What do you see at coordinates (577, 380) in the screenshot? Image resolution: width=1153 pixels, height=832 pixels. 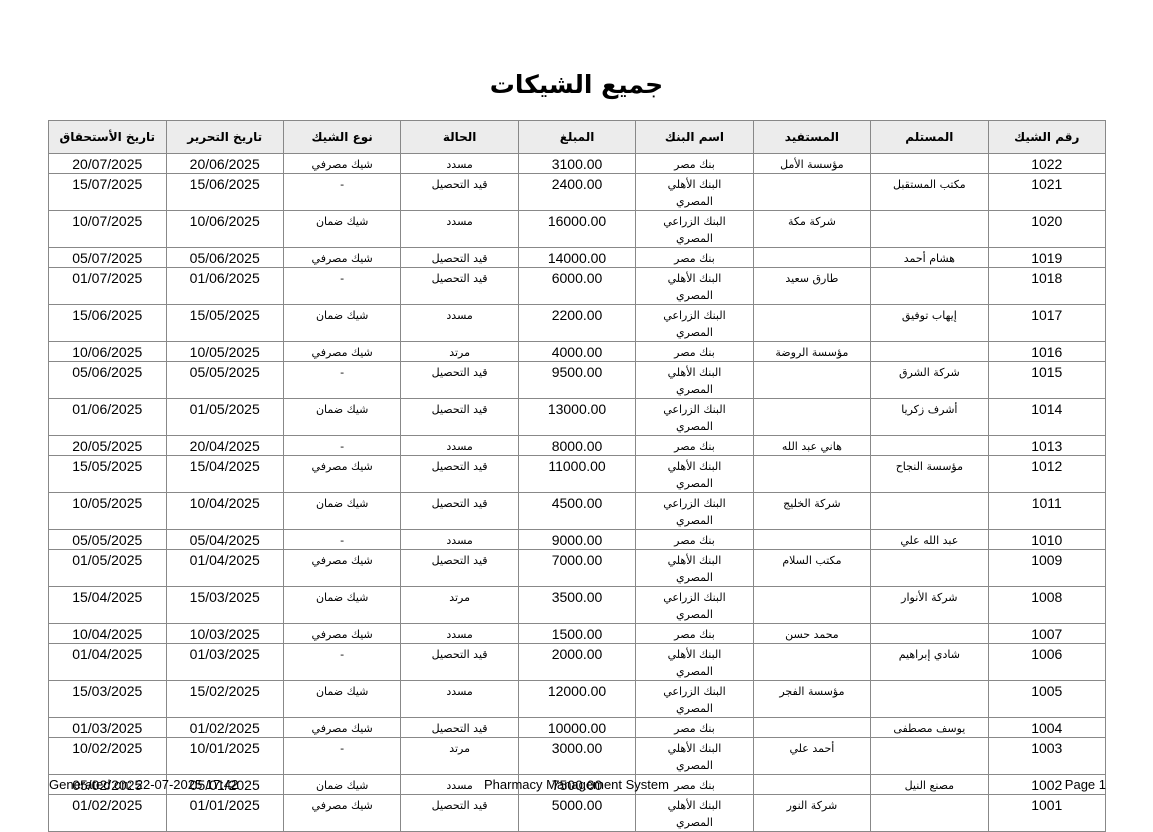 I see `table-cell: 9500.00` at bounding box center [577, 380].